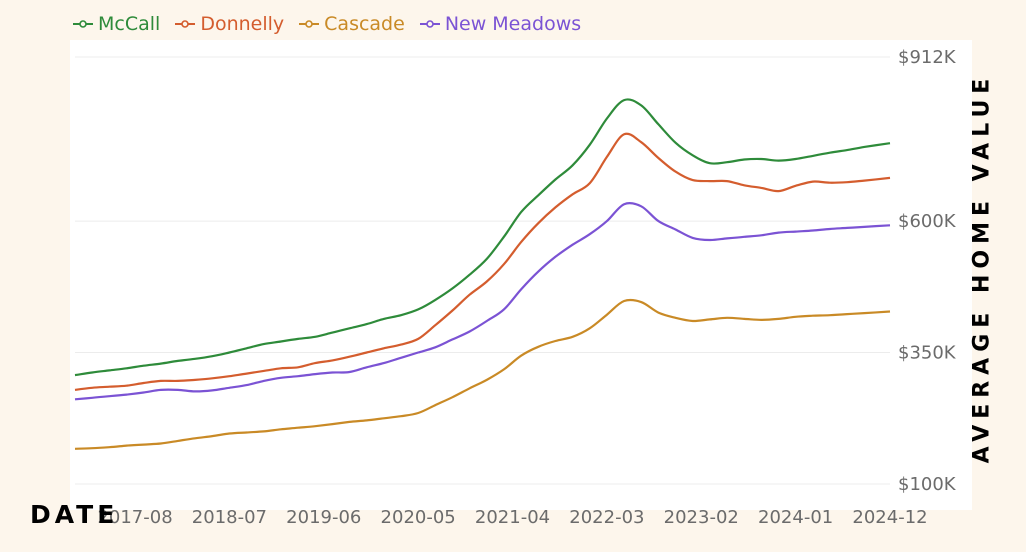 This screenshot has height=552, width=1026. I want to click on legend-item-mccall: McCall, so click(116, 24).